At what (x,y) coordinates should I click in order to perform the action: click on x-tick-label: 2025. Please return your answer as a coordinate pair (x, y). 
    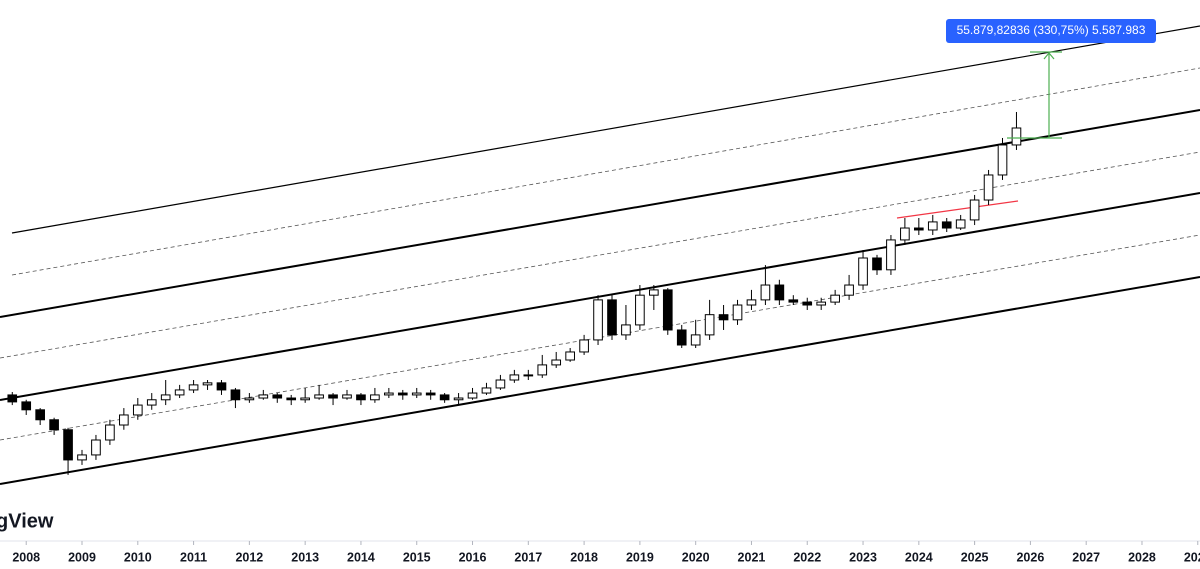
    Looking at the image, I should click on (975, 557).